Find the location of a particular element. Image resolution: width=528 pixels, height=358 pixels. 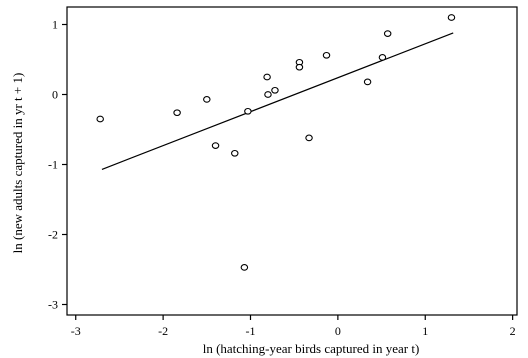

x-tick-label: 0 is located at coordinates (338, 331).